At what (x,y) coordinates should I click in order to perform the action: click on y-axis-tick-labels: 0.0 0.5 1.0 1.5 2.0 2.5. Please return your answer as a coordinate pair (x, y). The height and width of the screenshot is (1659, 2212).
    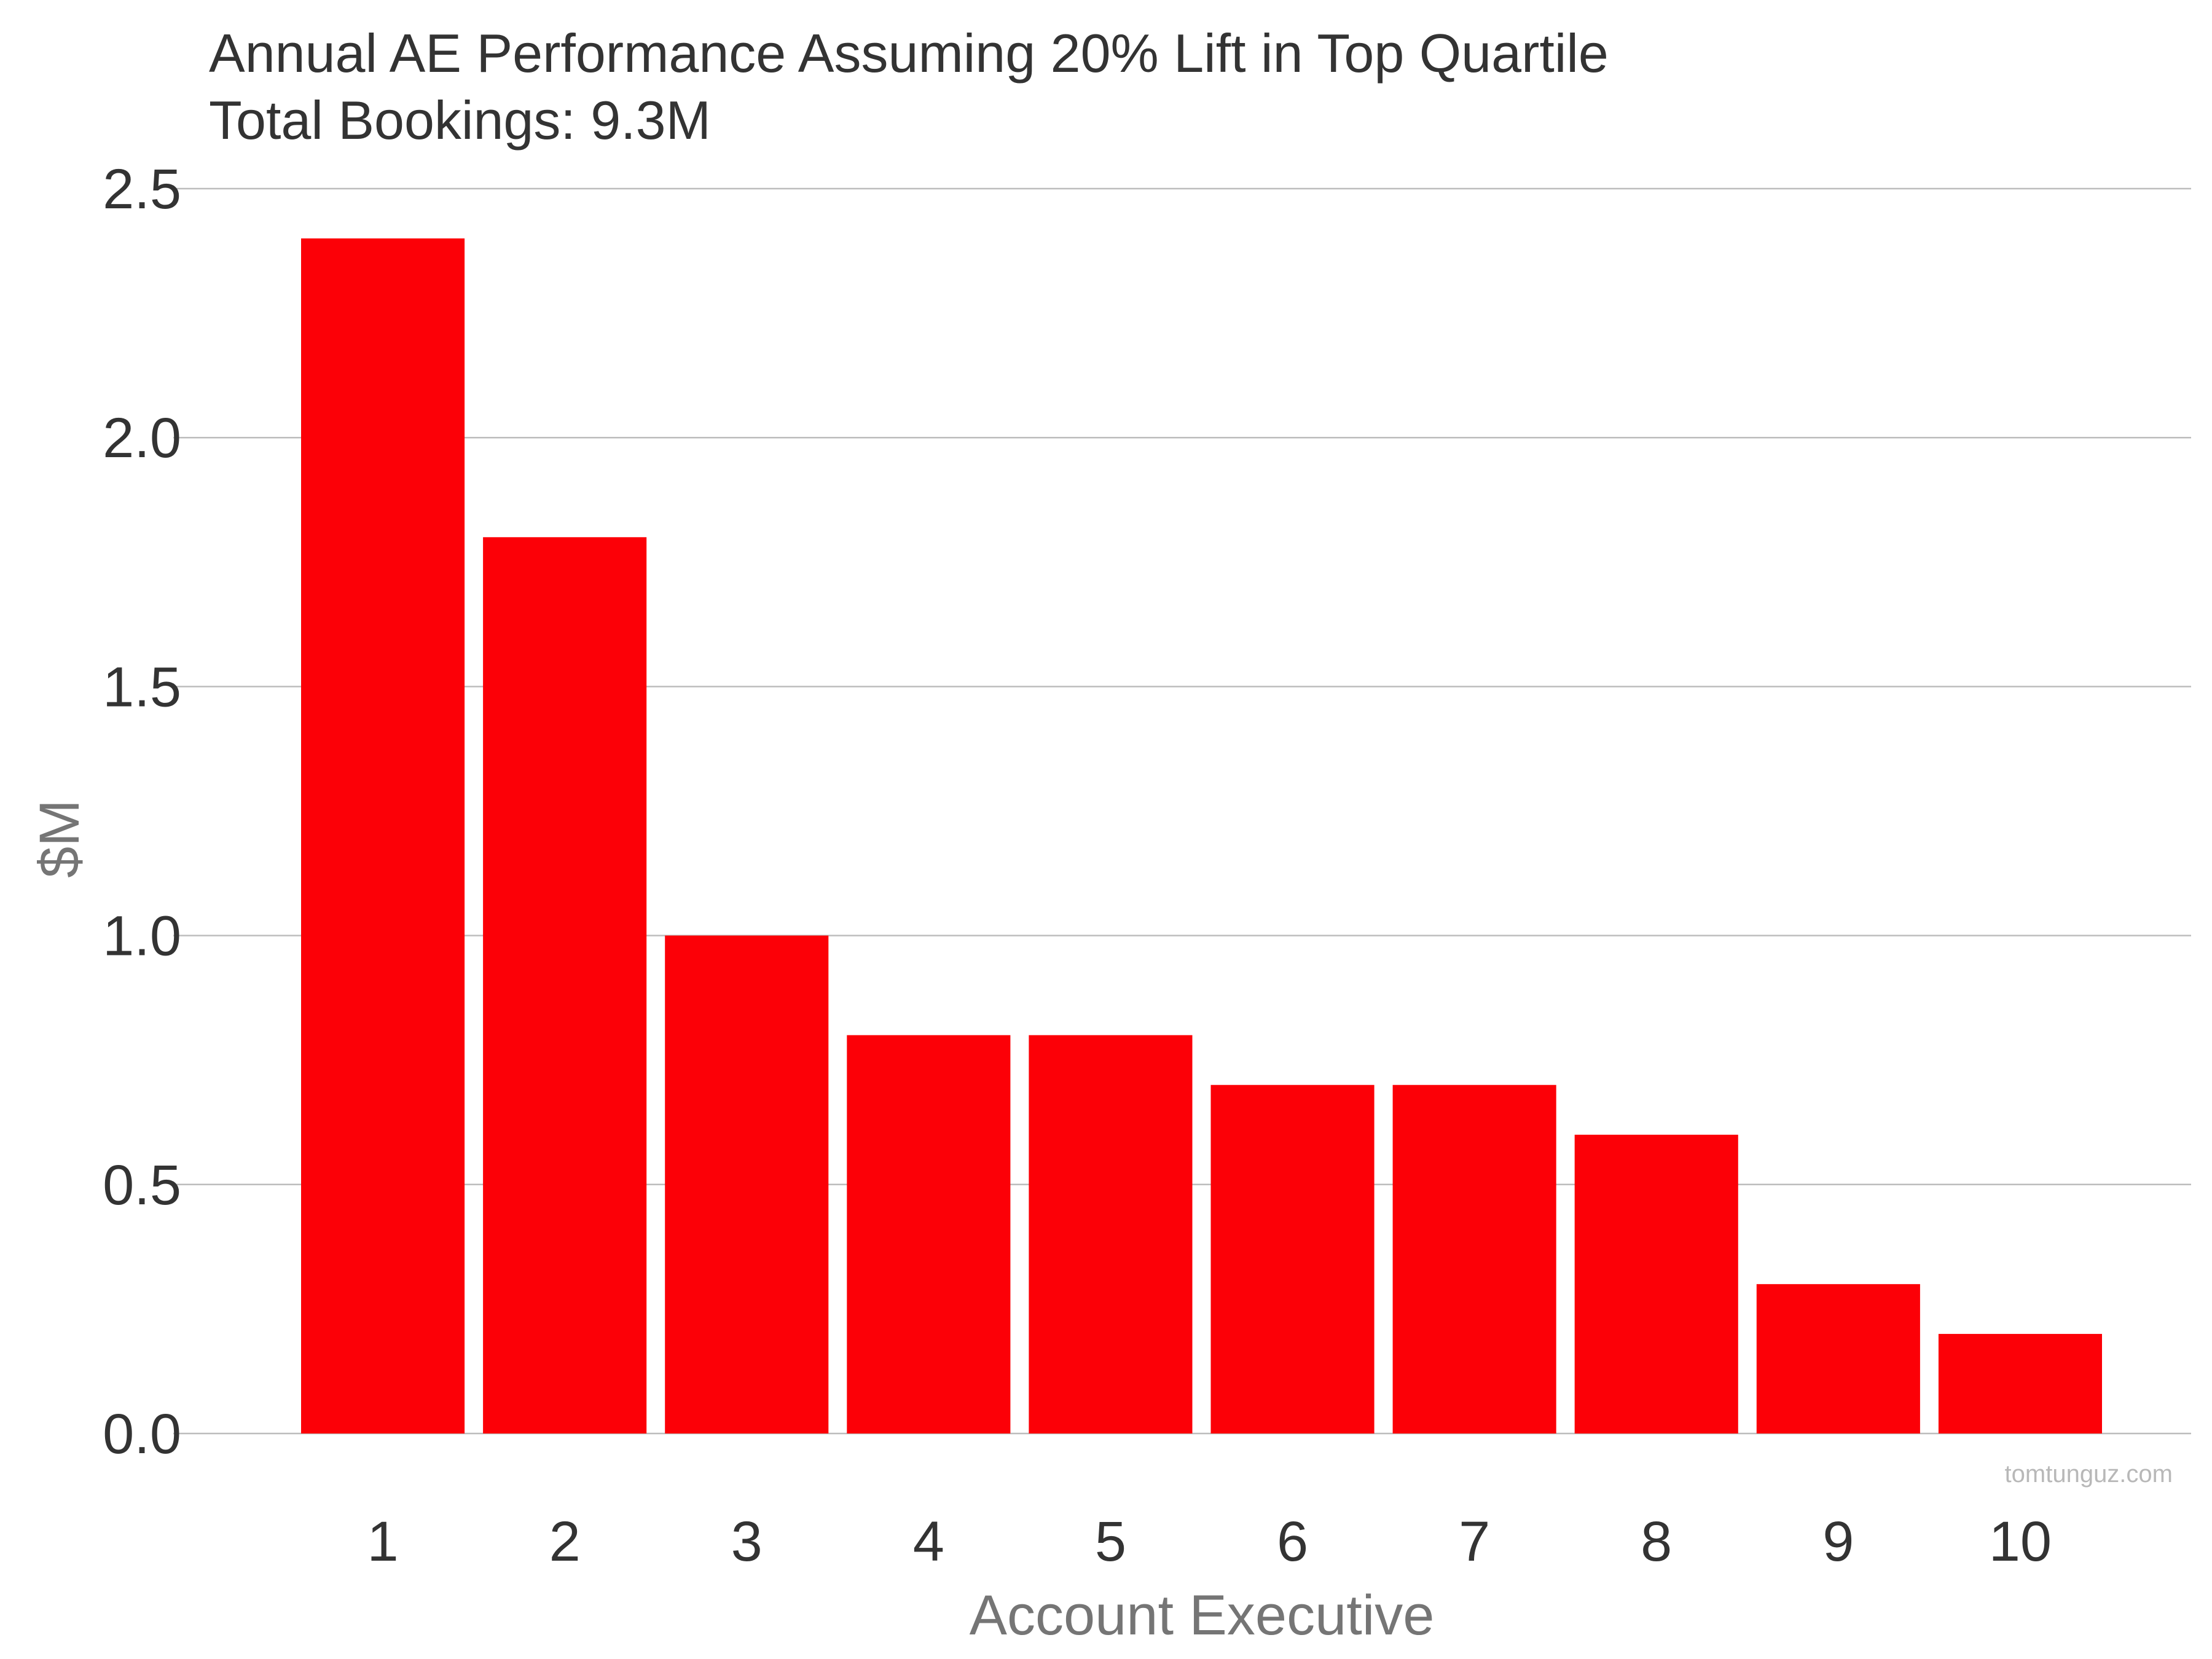
    Looking at the image, I should click on (142, 811).